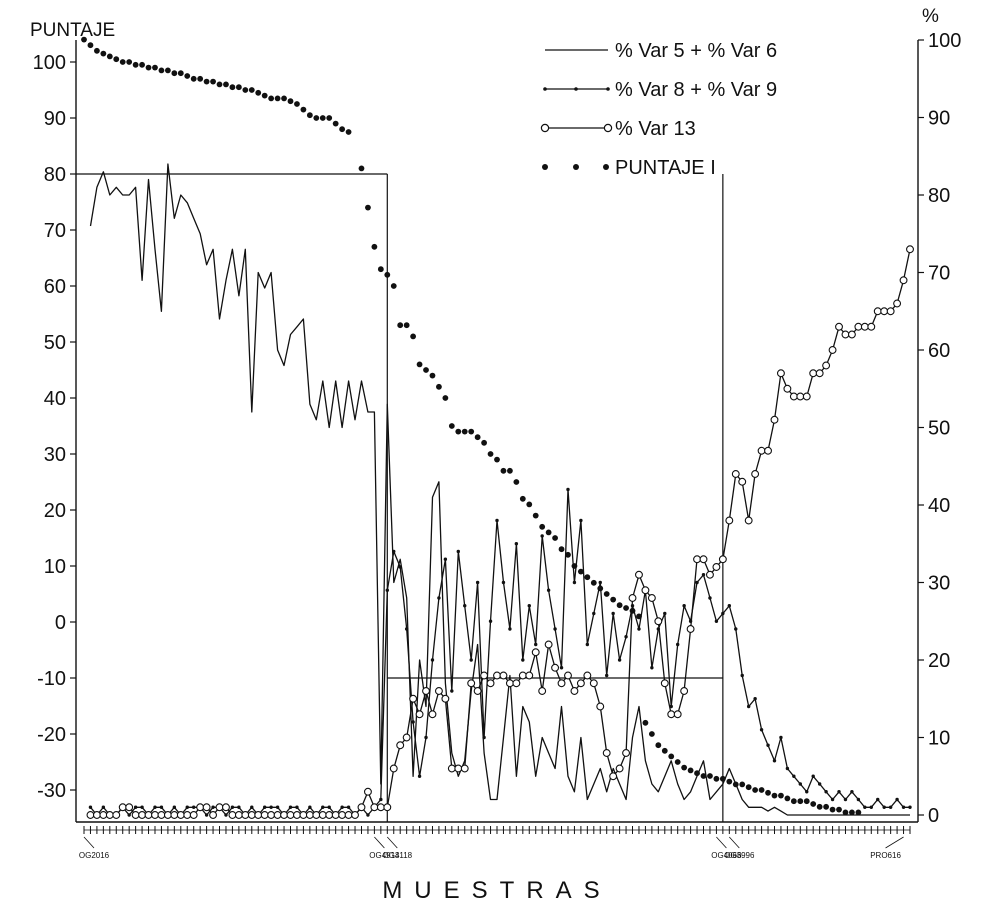 Image resolution: width=986 pixels, height=907 pixels. Describe the element at coordinates (939, 584) in the screenshot. I see `y-right-tick-label: 30` at that location.